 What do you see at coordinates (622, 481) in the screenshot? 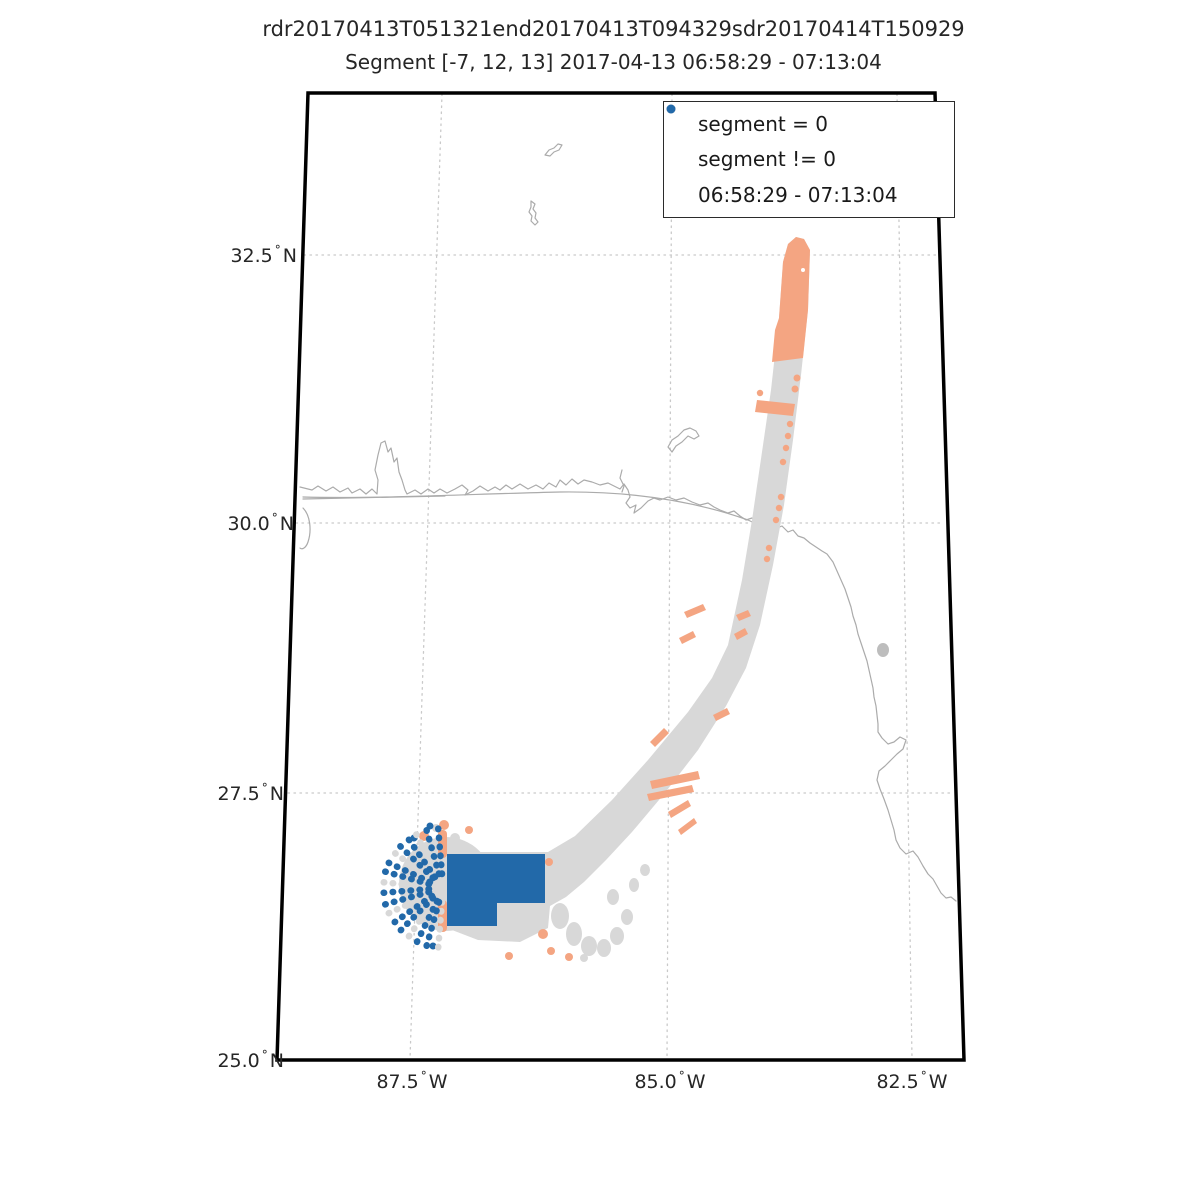
I see `apalachicola-river` at bounding box center [622, 481].